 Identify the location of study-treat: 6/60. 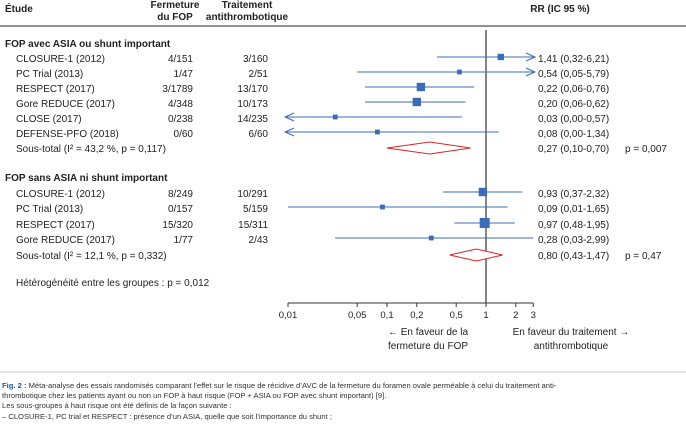
(259, 134).